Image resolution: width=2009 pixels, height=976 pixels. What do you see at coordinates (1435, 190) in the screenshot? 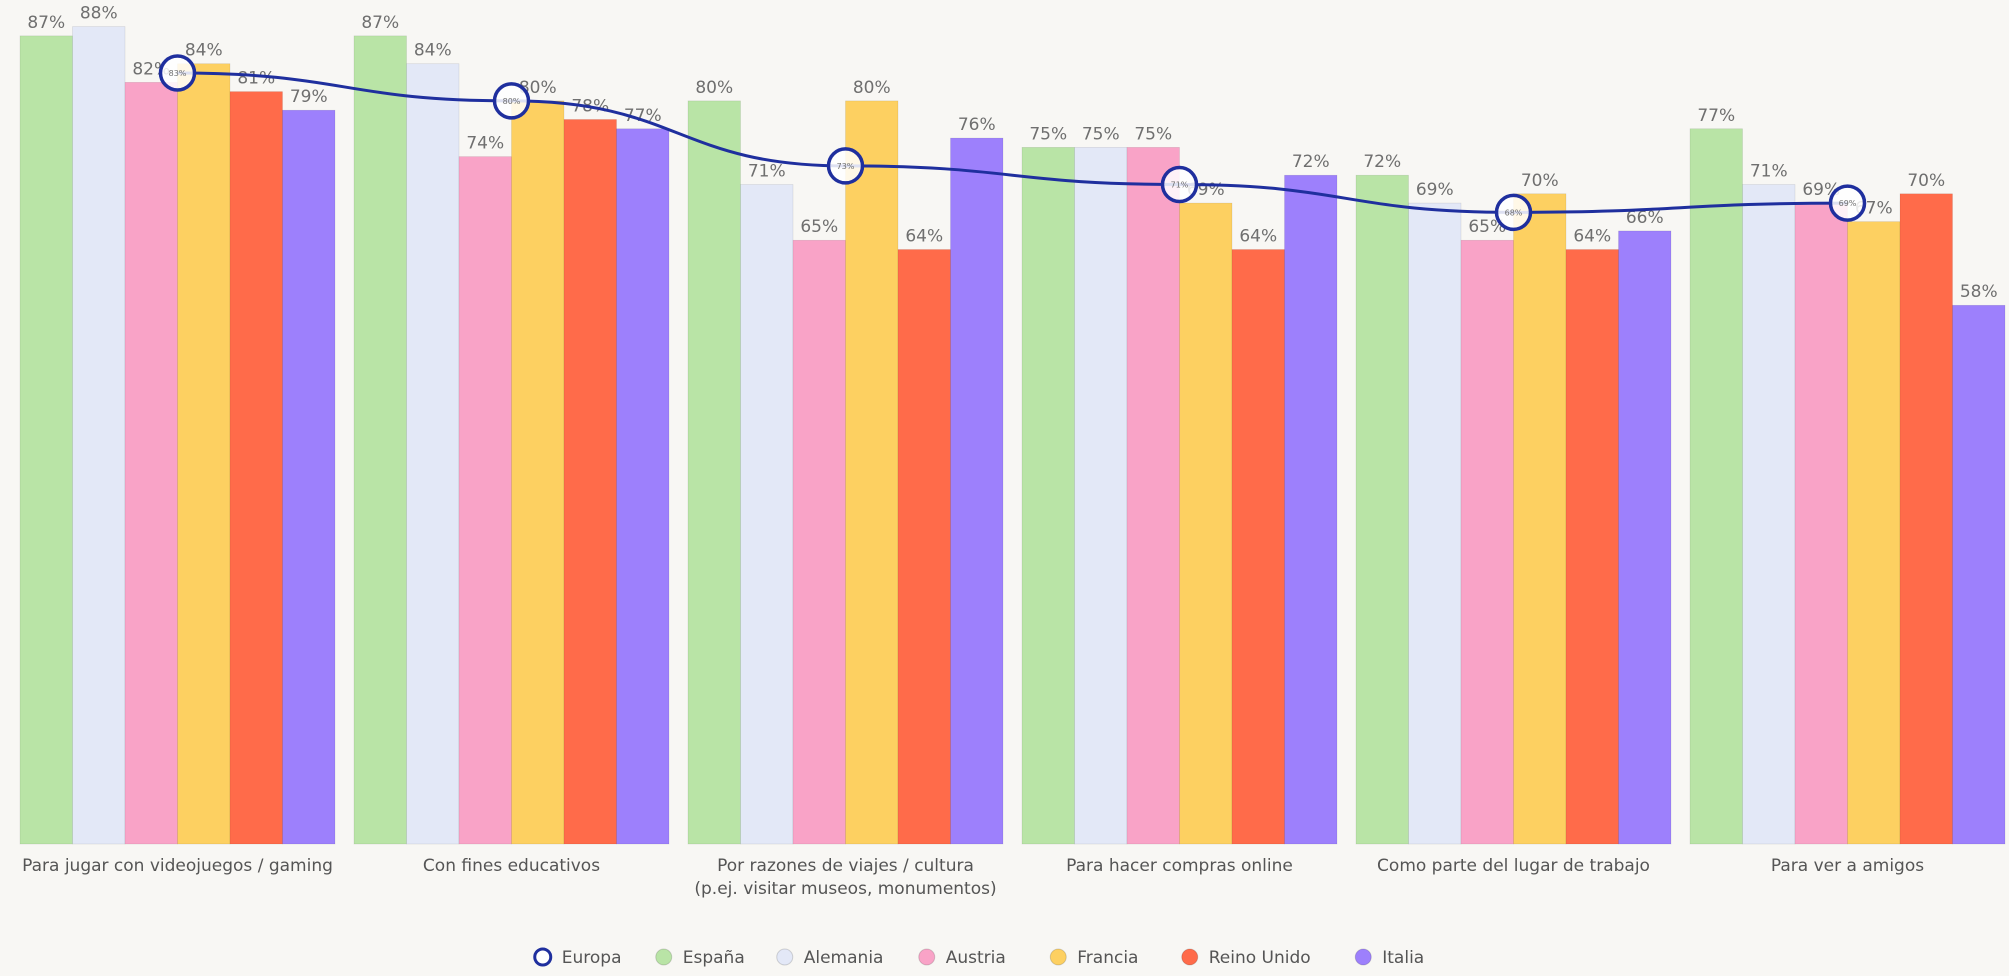
I see `value-label: 69%` at bounding box center [1435, 190].